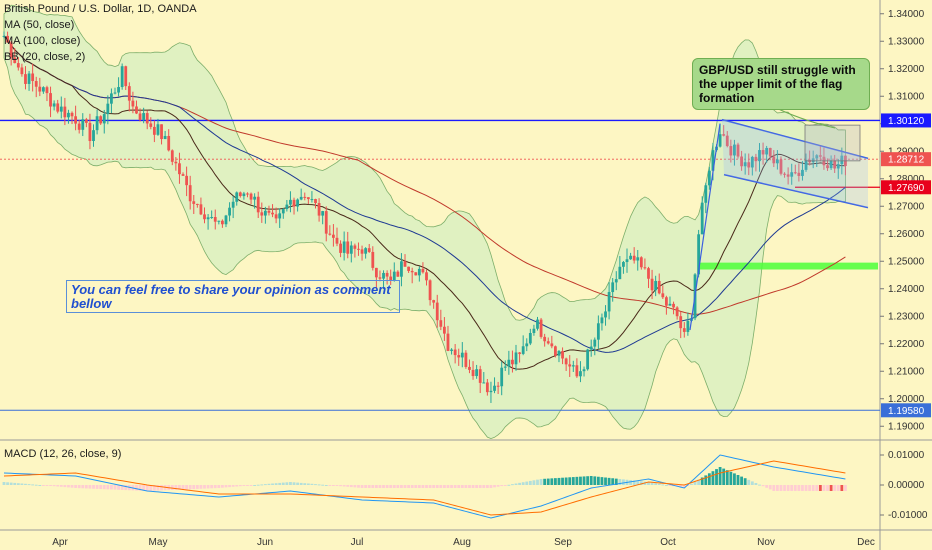 This screenshot has height=550, width=932. I want to click on flag-channel, so click(795, 163).